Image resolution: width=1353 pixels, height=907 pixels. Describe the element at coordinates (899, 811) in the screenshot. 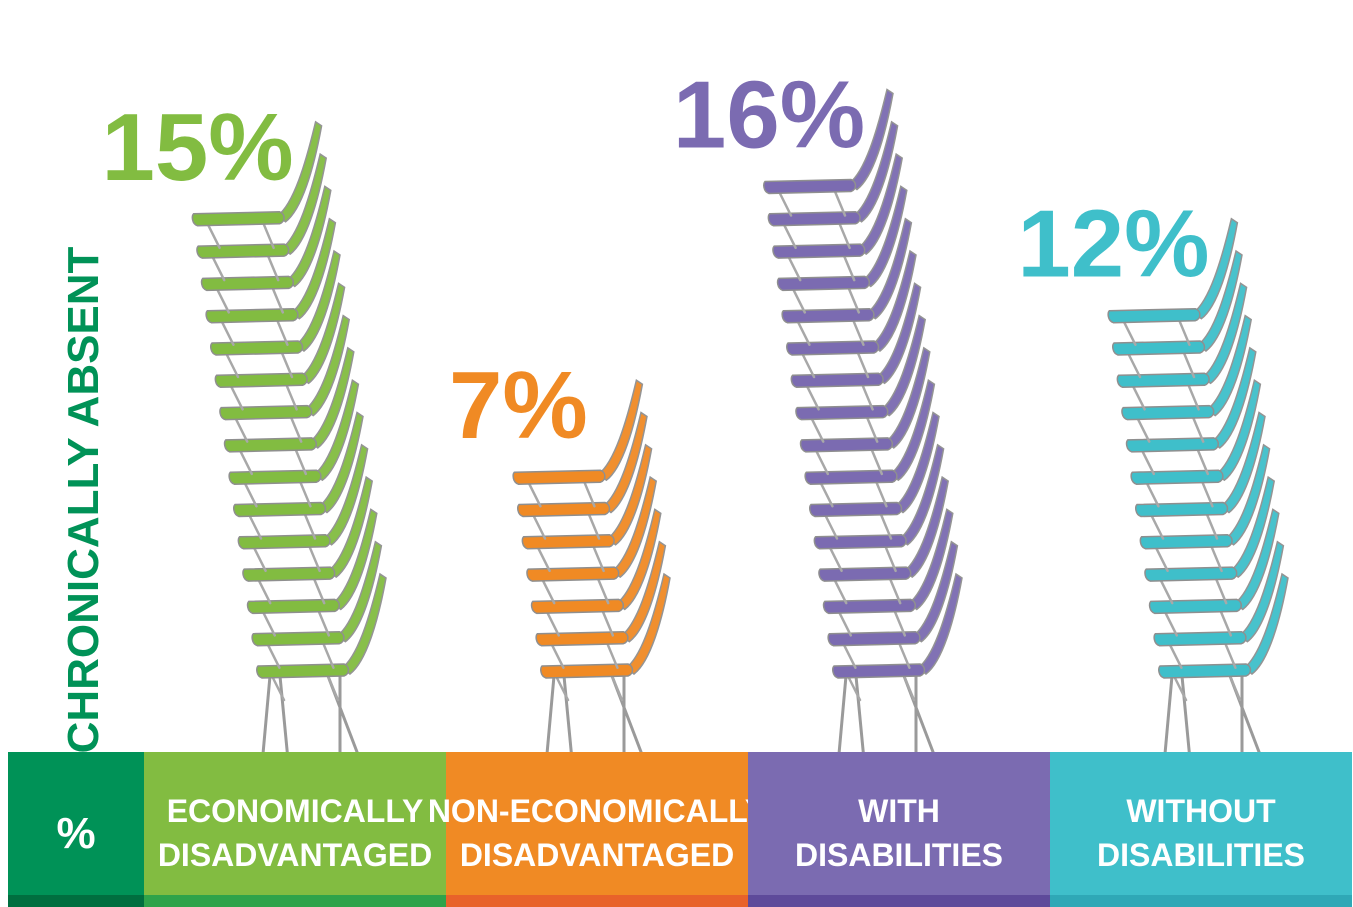

I see `category-label: WITH` at that location.